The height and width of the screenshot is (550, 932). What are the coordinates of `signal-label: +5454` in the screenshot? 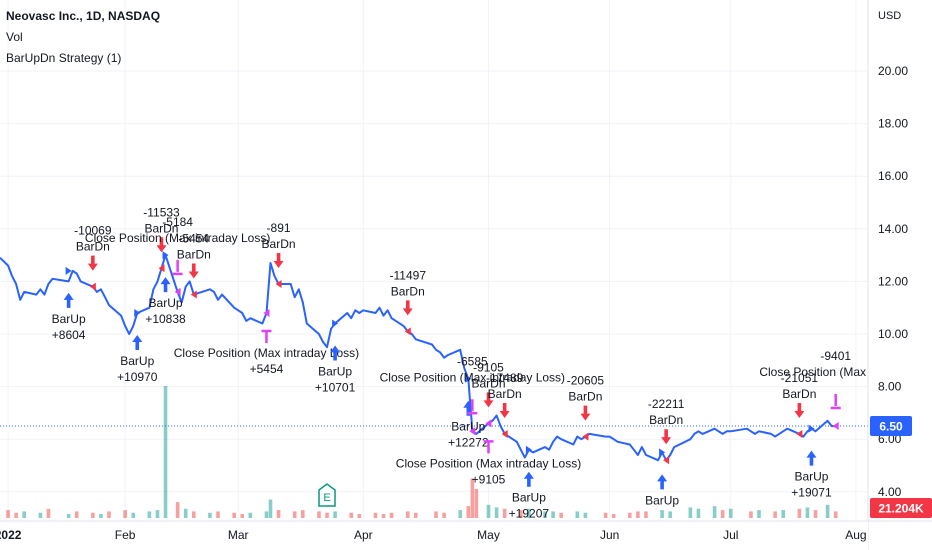 It's located at (267, 369).